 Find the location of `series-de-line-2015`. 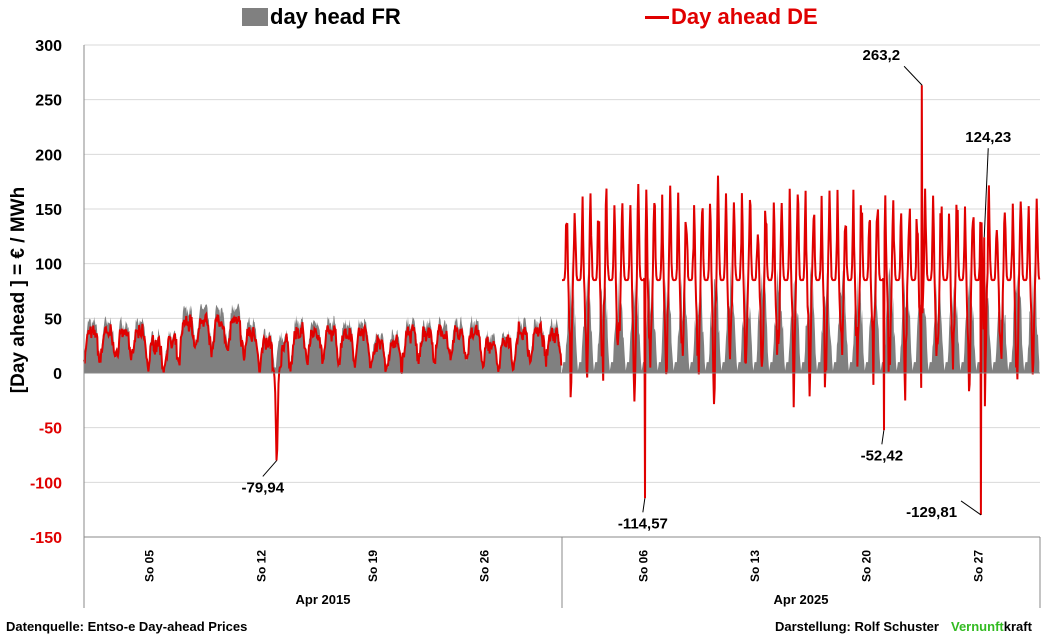

series-de-line-2015 is located at coordinates (323, 386).